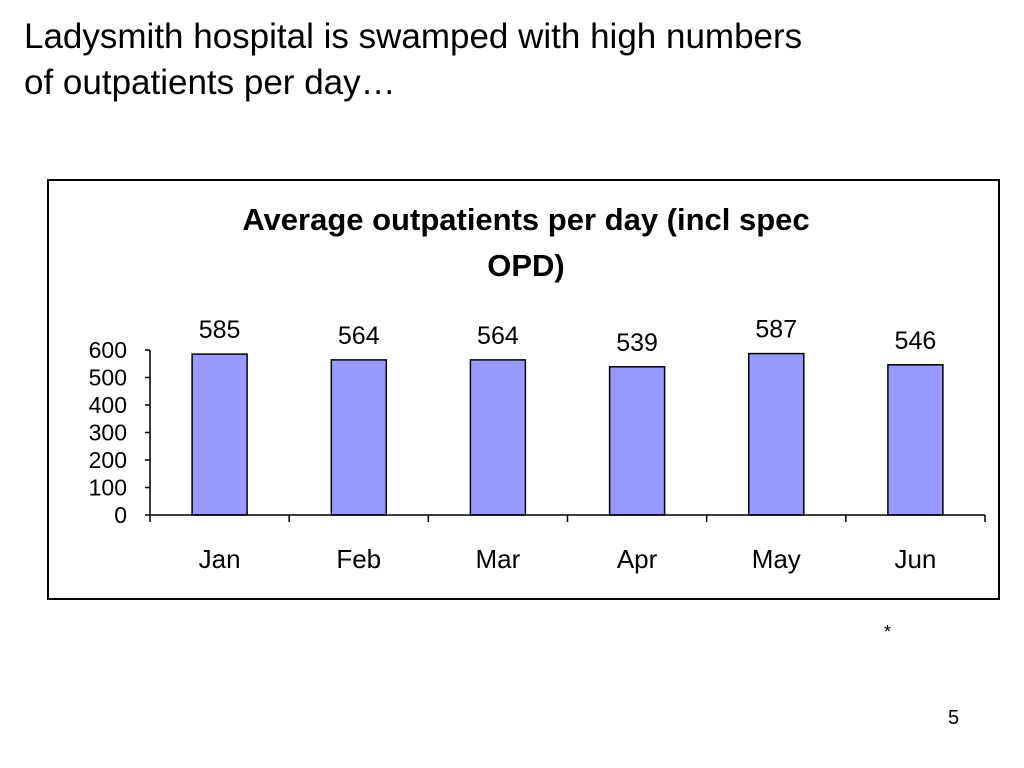 The image size is (1024, 768). Describe the element at coordinates (888, 632) in the screenshot. I see `footnote-mark: *` at that location.